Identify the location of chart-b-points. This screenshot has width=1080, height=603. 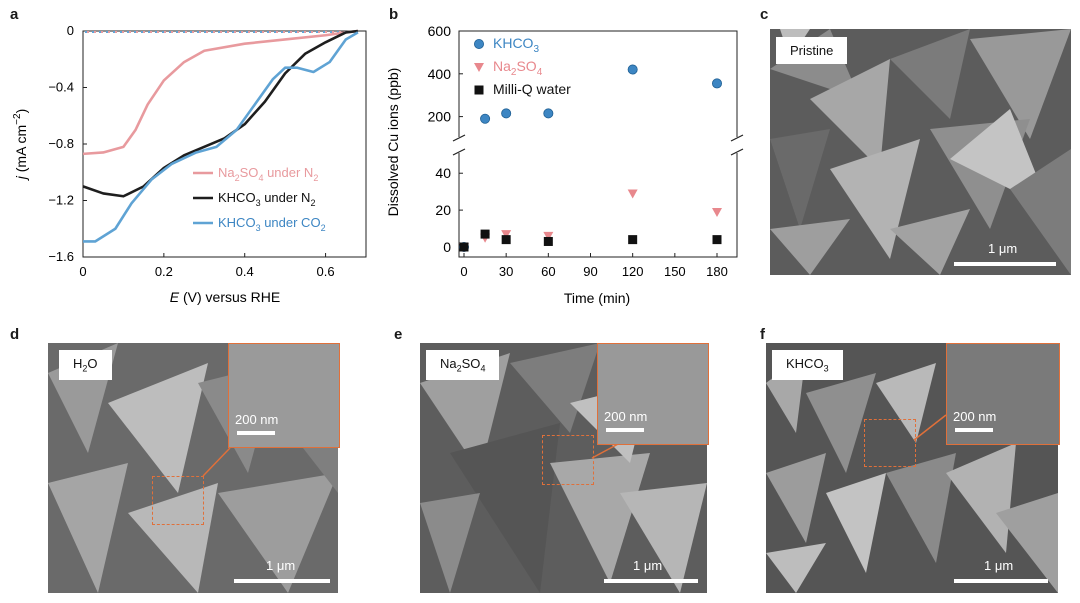
(590, 158).